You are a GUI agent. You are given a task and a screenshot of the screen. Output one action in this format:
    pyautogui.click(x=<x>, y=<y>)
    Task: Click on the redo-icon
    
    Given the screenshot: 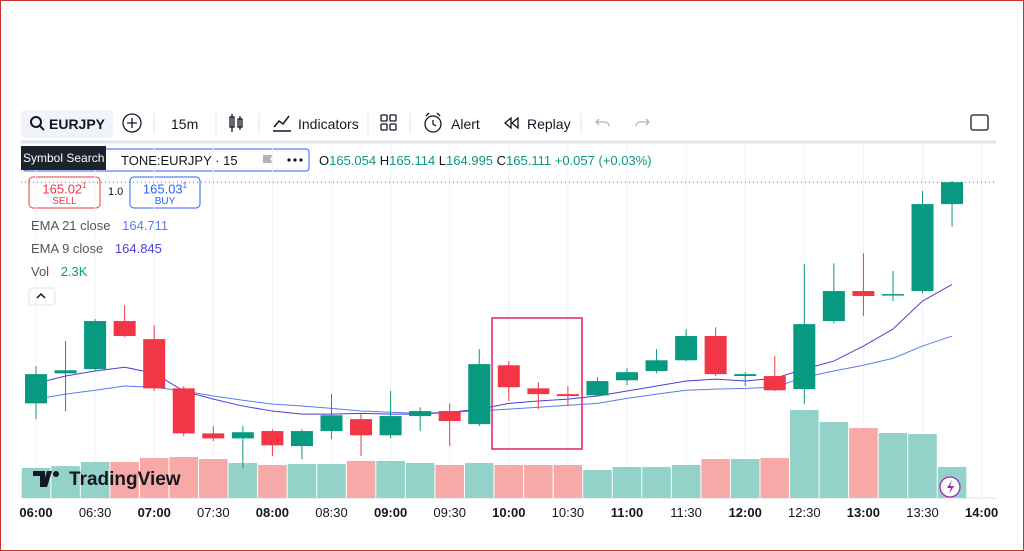 What is the action you would take?
    pyautogui.click(x=642, y=122)
    